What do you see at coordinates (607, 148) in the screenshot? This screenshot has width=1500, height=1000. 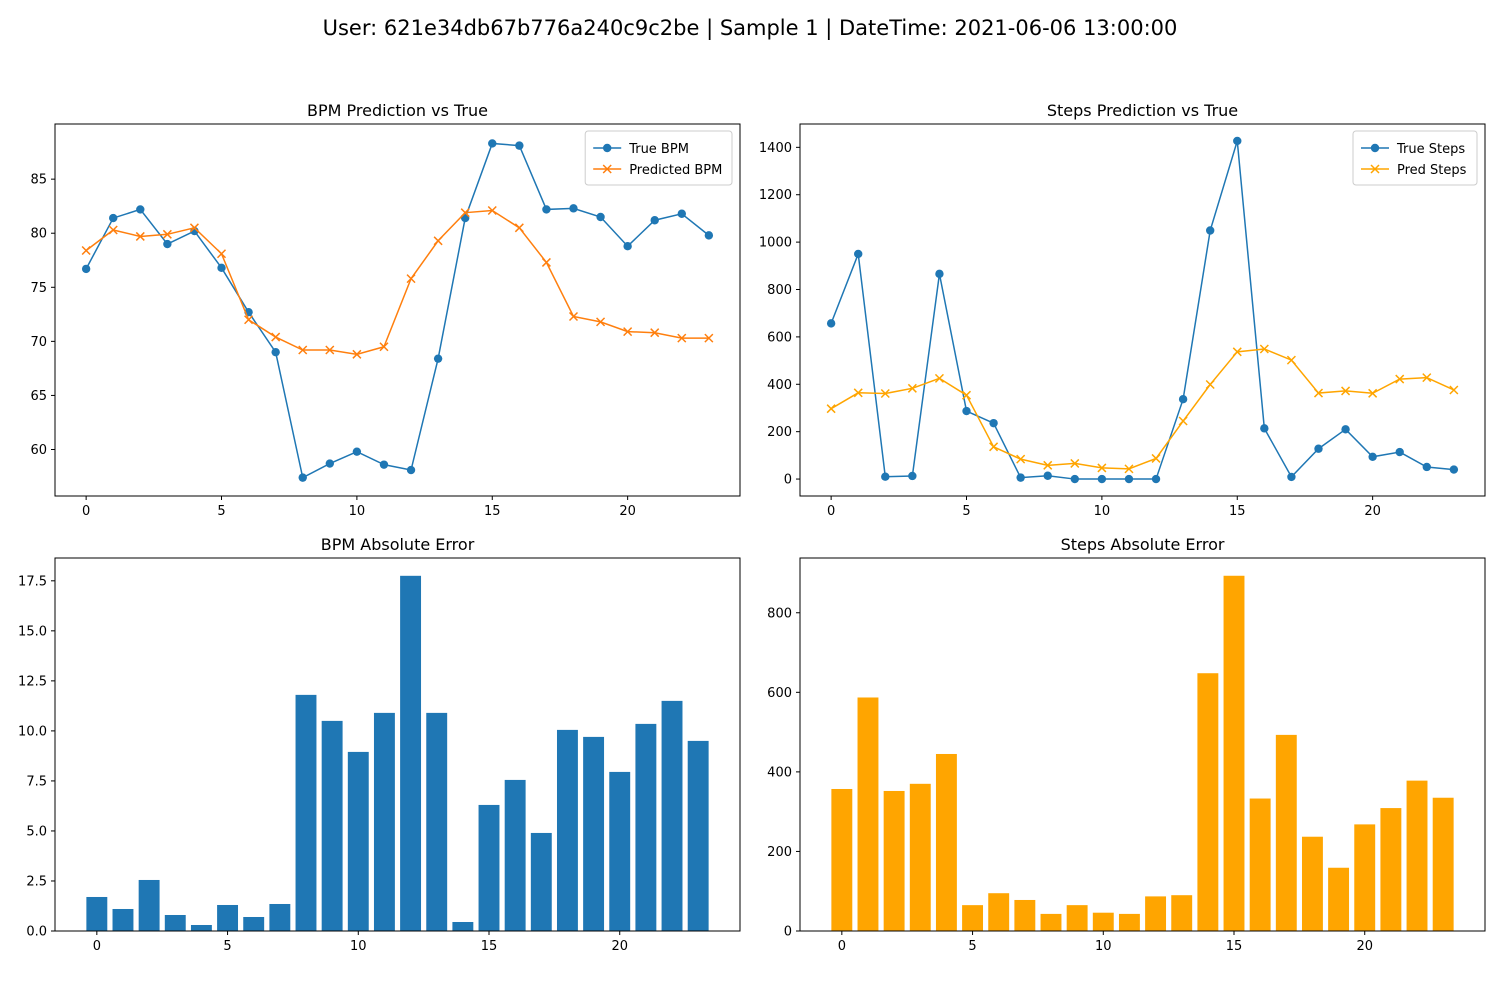 I see `legend-marker` at bounding box center [607, 148].